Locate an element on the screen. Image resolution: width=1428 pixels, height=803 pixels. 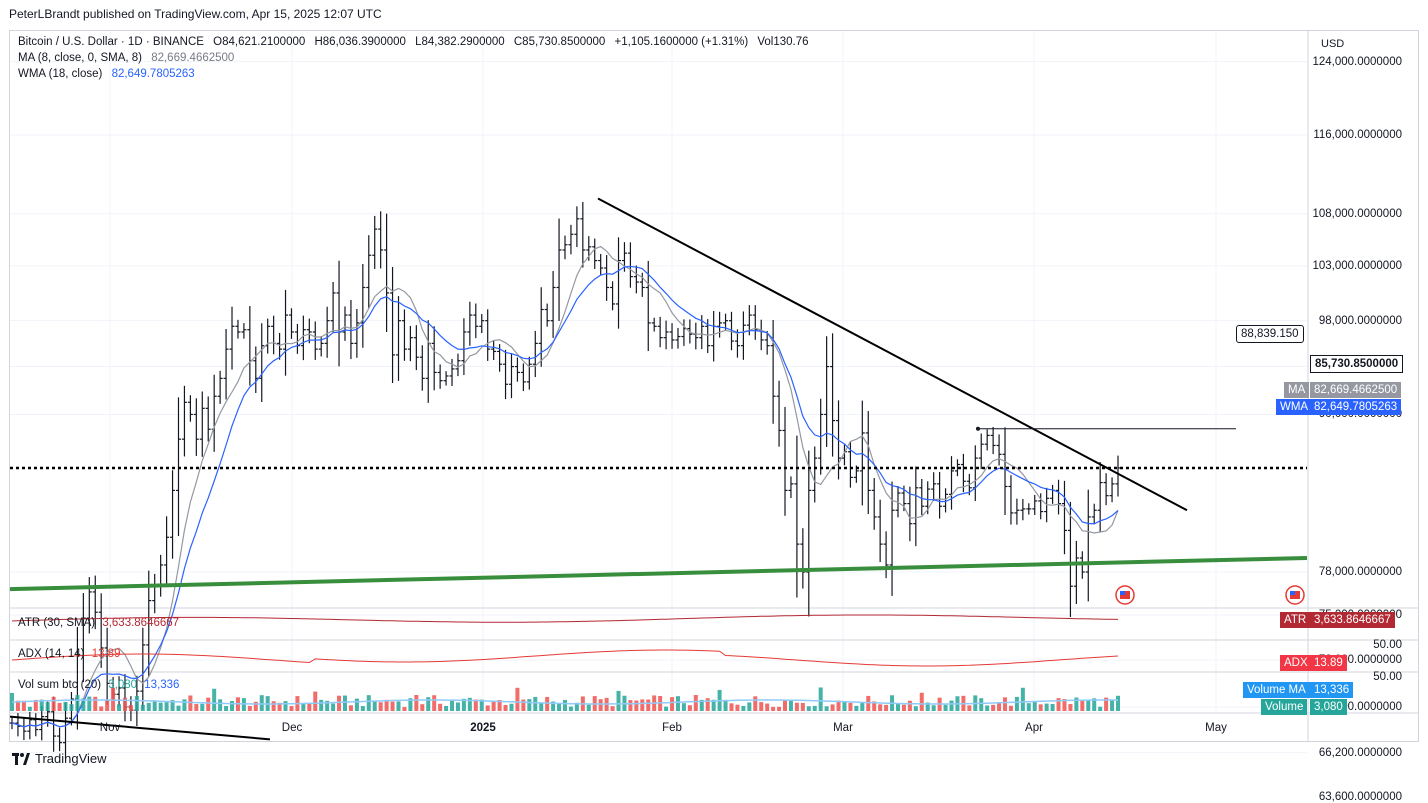
price-tick-label: 108,000.0000000 is located at coordinates (1357, 213).